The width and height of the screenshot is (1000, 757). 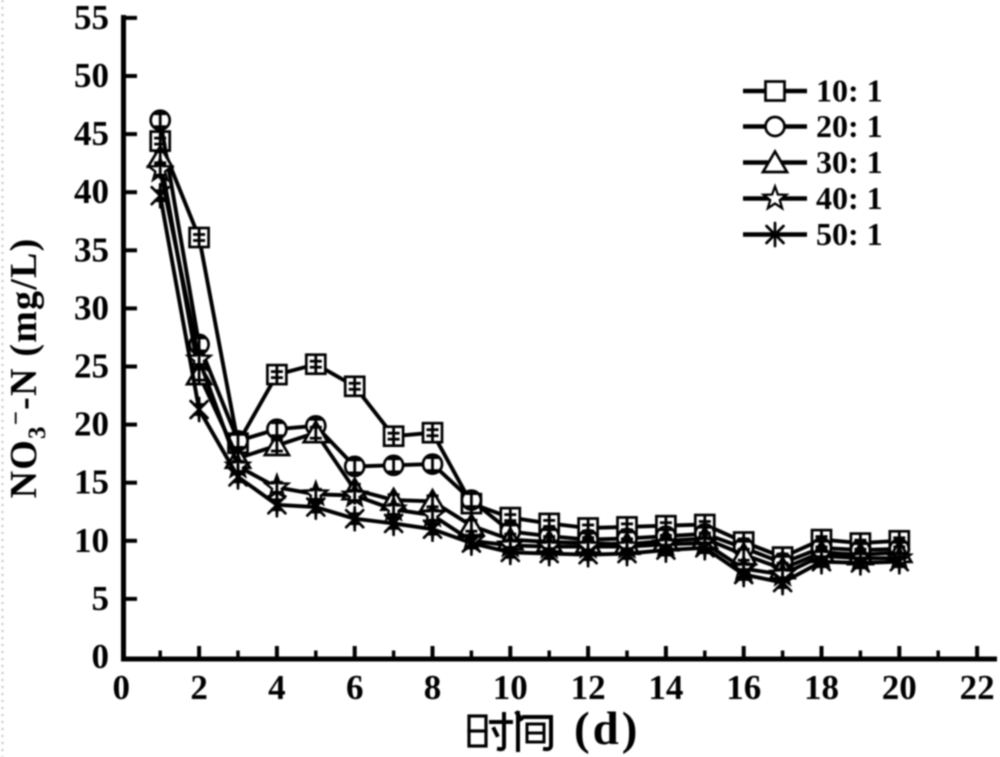 I want to click on svg-text: 20: 1, so click(x=849, y=126).